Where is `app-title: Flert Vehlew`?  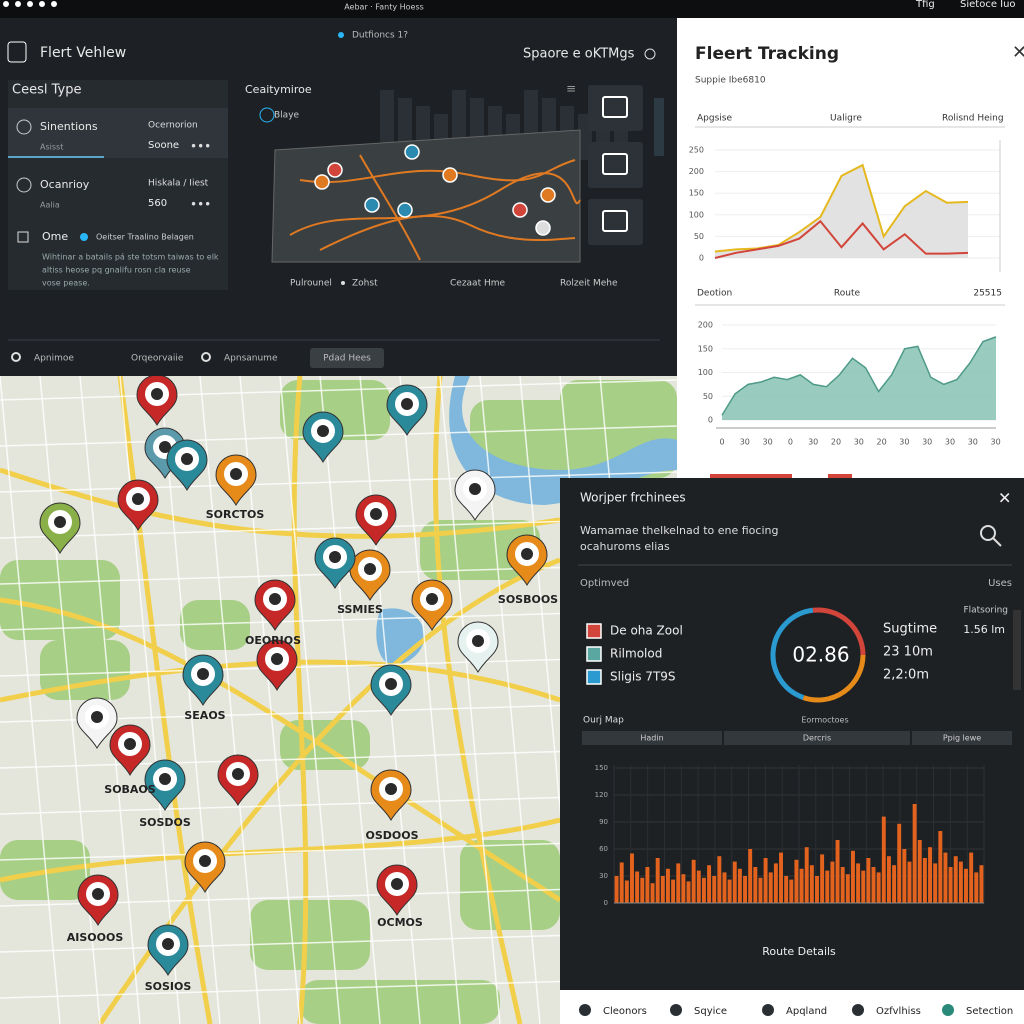
app-title: Flert Vehlew is located at coordinates (83, 53).